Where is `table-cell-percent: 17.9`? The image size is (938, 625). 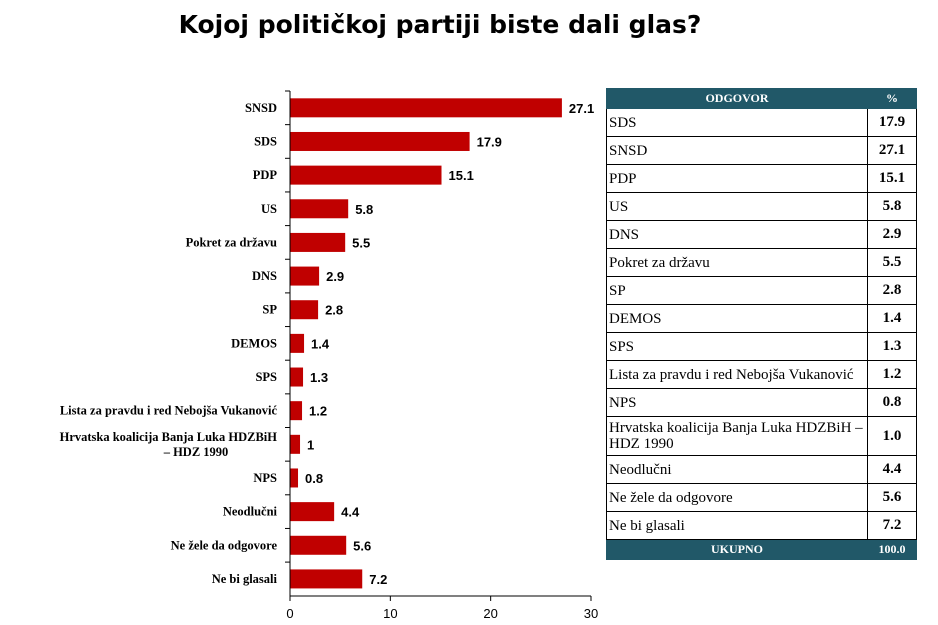
table-cell-percent: 17.9 is located at coordinates (892, 122).